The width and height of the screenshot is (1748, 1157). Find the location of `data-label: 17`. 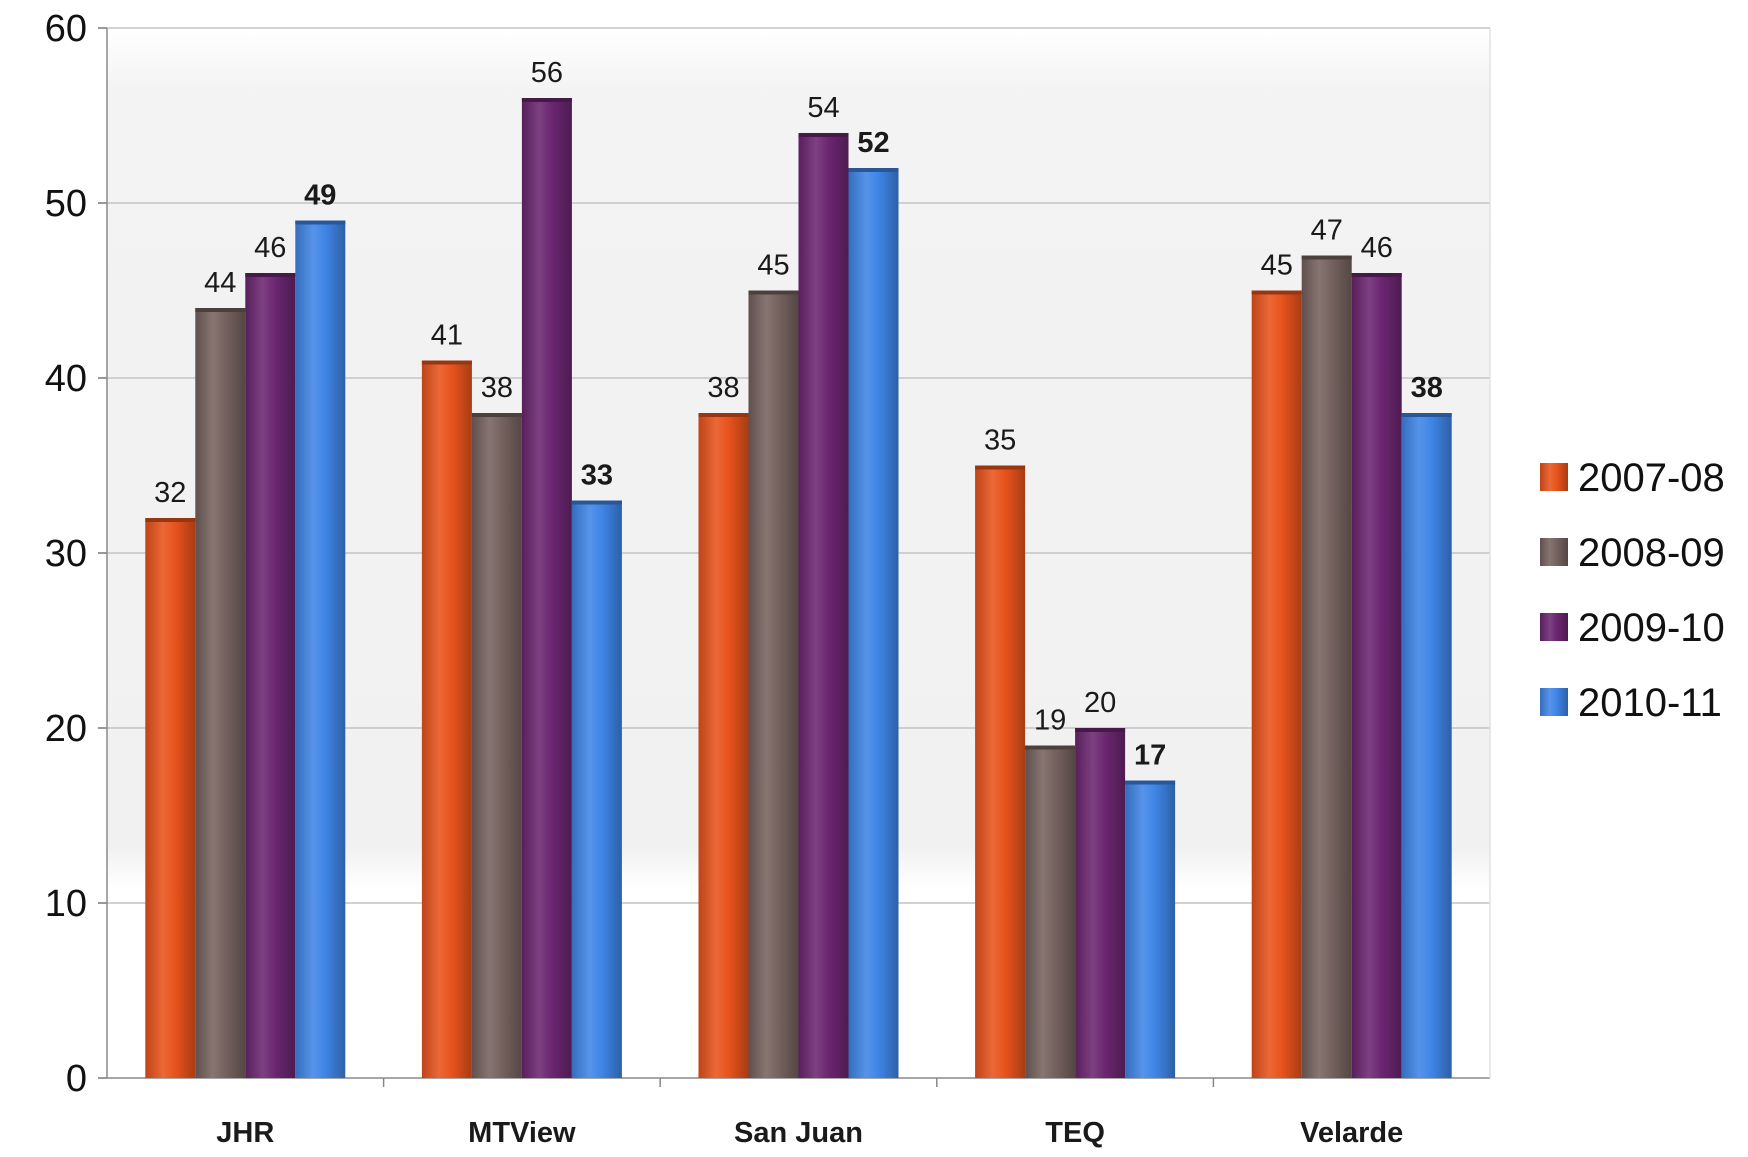

data-label: 17 is located at coordinates (1150, 756).